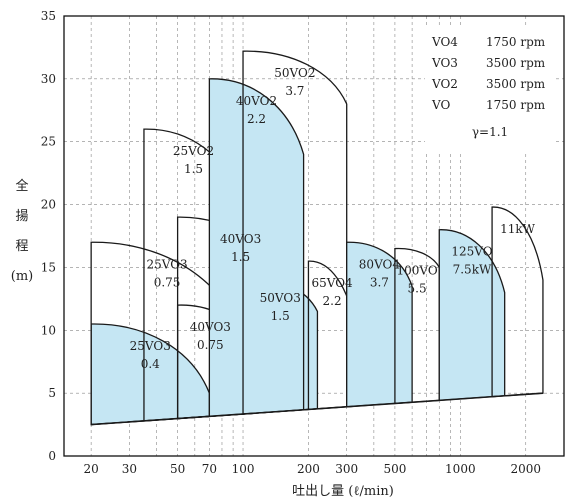 This screenshot has height=500, width=571. What do you see at coordinates (308, 469) in the screenshot?
I see `x-tick-label: 200` at bounding box center [308, 469].